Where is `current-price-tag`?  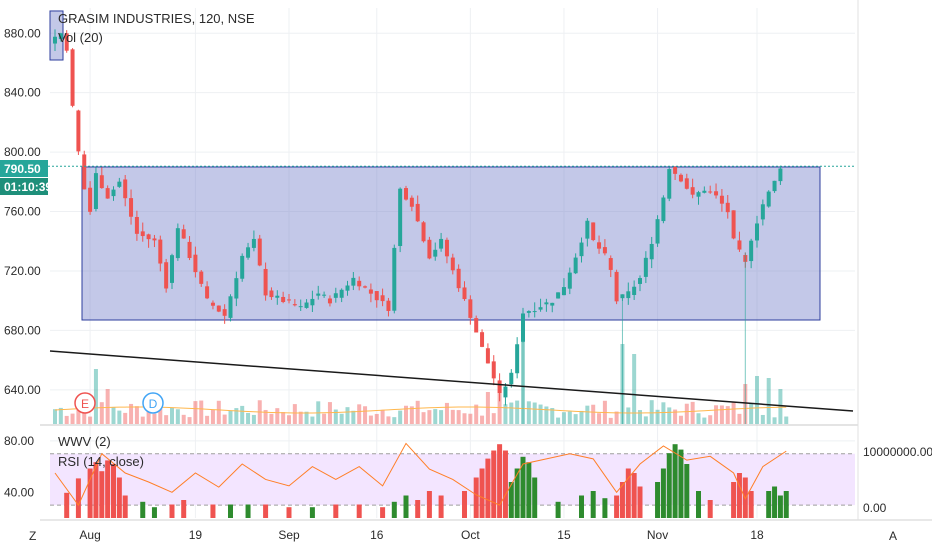 current-price-tag is located at coordinates (24, 168).